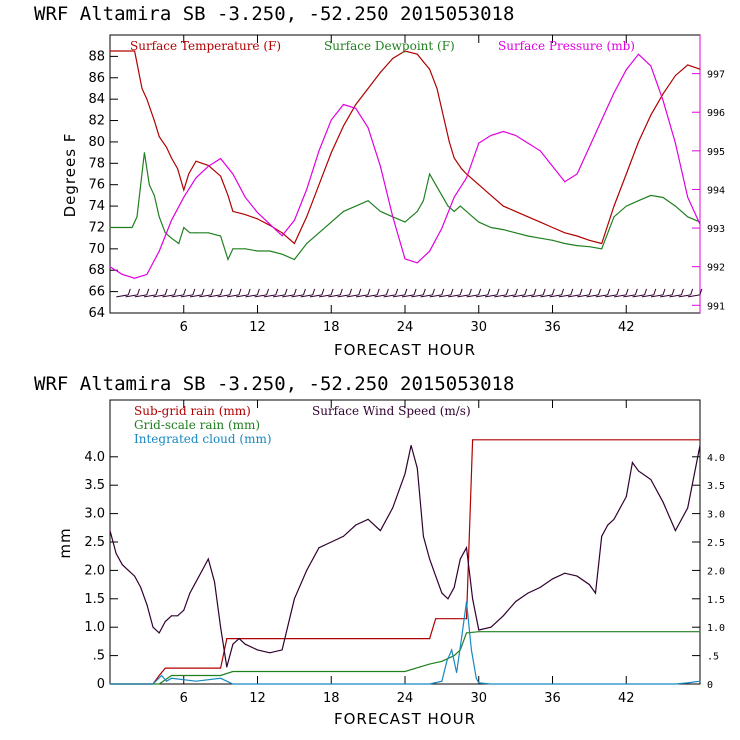  Describe the element at coordinates (96, 292) in the screenshot. I see `y-tick-label: 66` at that location.